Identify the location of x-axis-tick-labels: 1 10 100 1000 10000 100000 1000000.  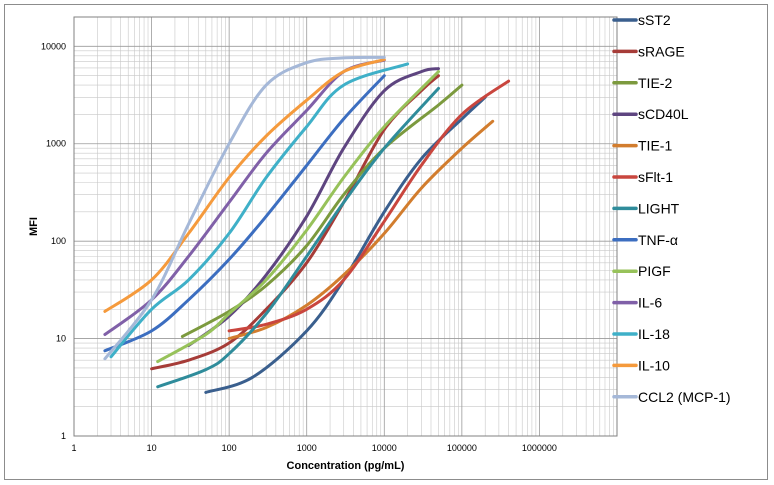
(313, 448).